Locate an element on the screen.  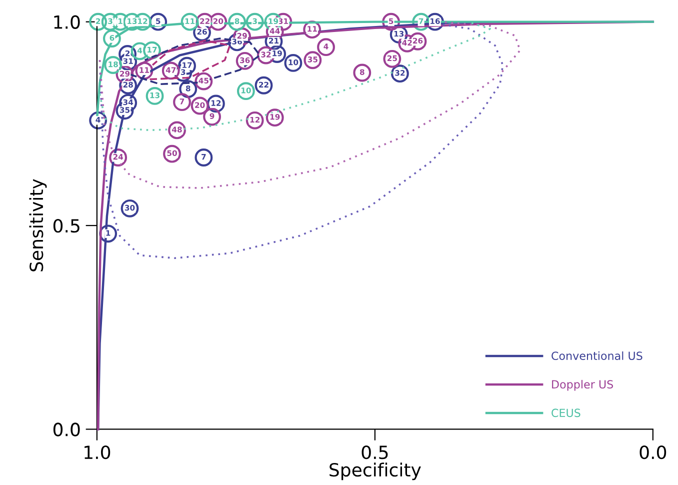
y-tick-label: 0.0 is located at coordinates (66, 429).